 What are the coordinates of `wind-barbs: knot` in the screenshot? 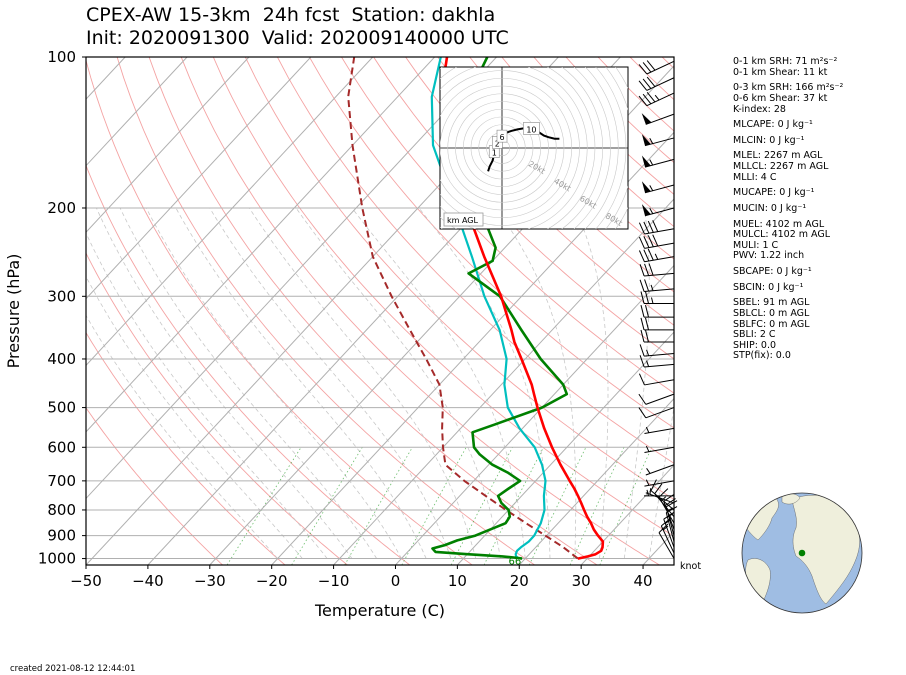 It's located at (669, 316).